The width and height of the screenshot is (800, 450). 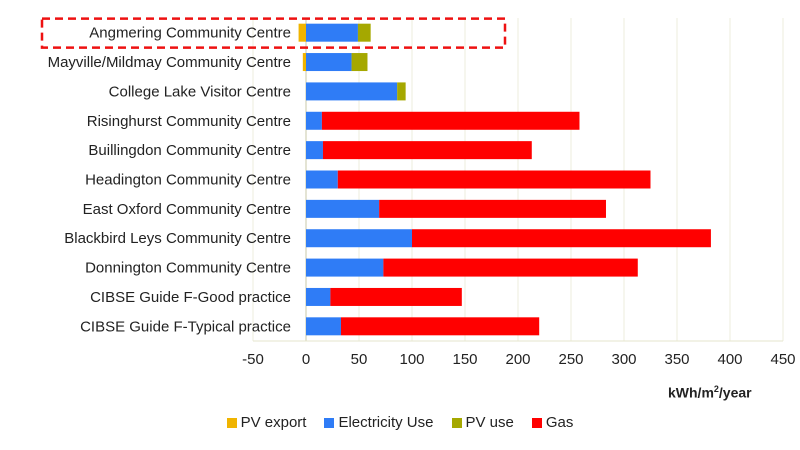 What do you see at coordinates (623, 359) in the screenshot?
I see `x-tick-label: 300` at bounding box center [623, 359].